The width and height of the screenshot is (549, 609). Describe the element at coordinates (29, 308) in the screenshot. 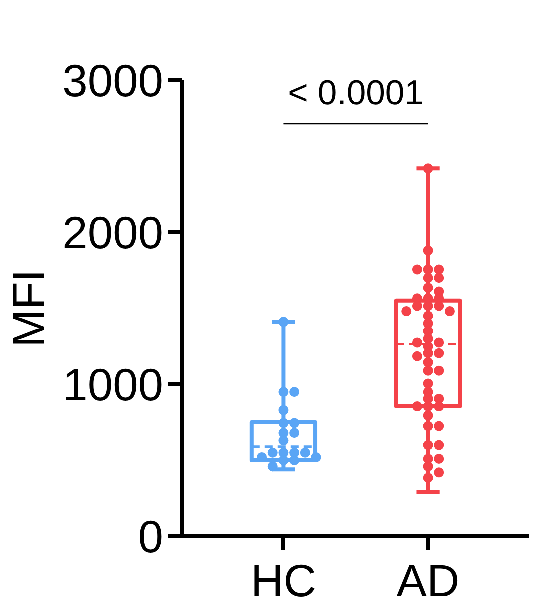

I see `y-axis-title: MFI` at that location.